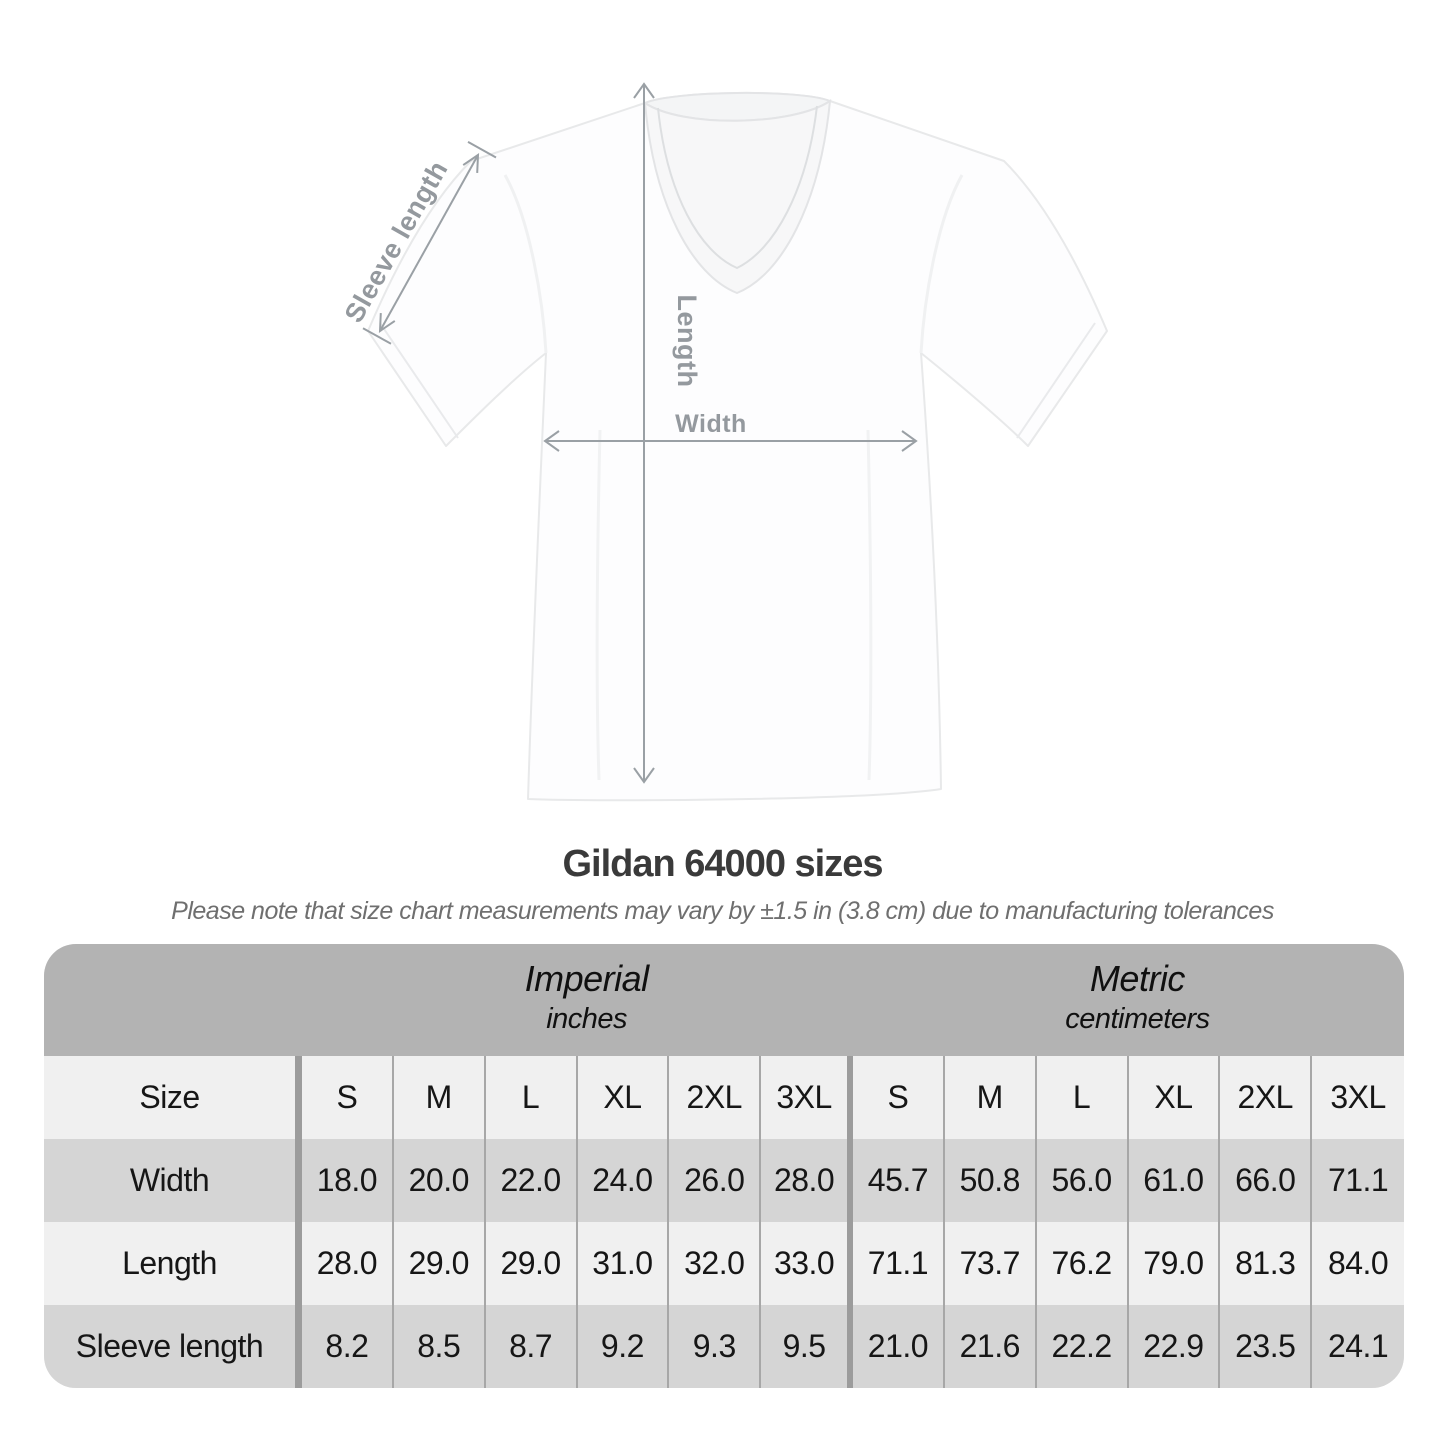  What do you see at coordinates (1266, 1346) in the screenshot?
I see `table-cell: 23.5` at bounding box center [1266, 1346].